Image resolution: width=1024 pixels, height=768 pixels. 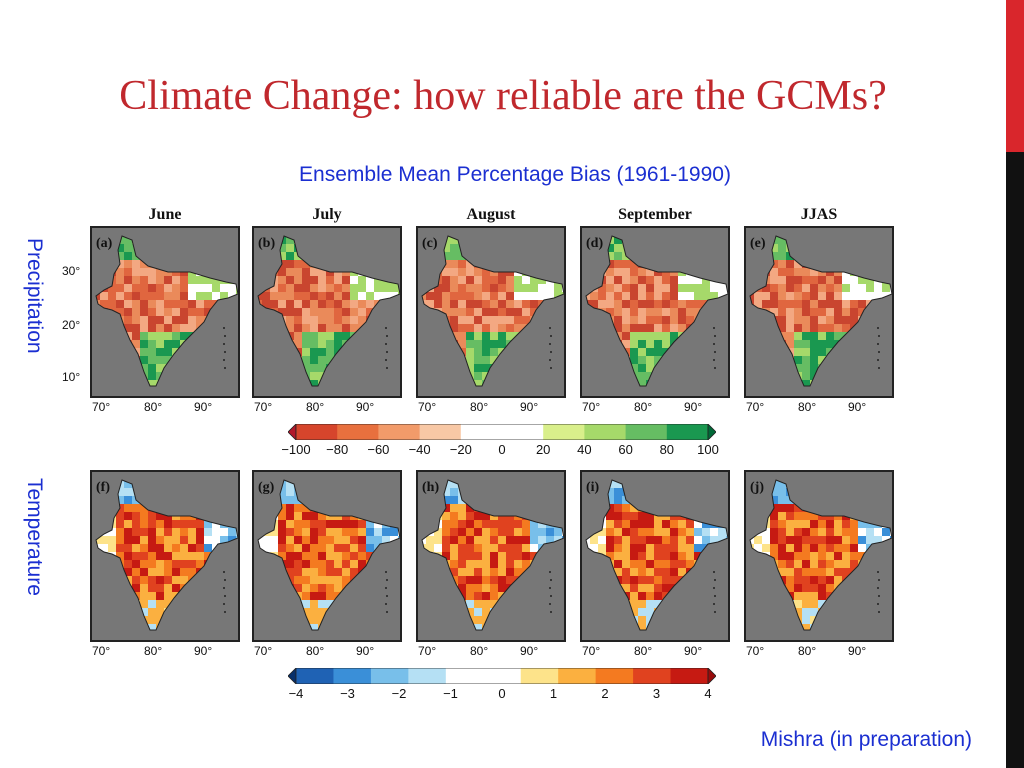 I want to click on month-label: June, so click(x=165, y=214).